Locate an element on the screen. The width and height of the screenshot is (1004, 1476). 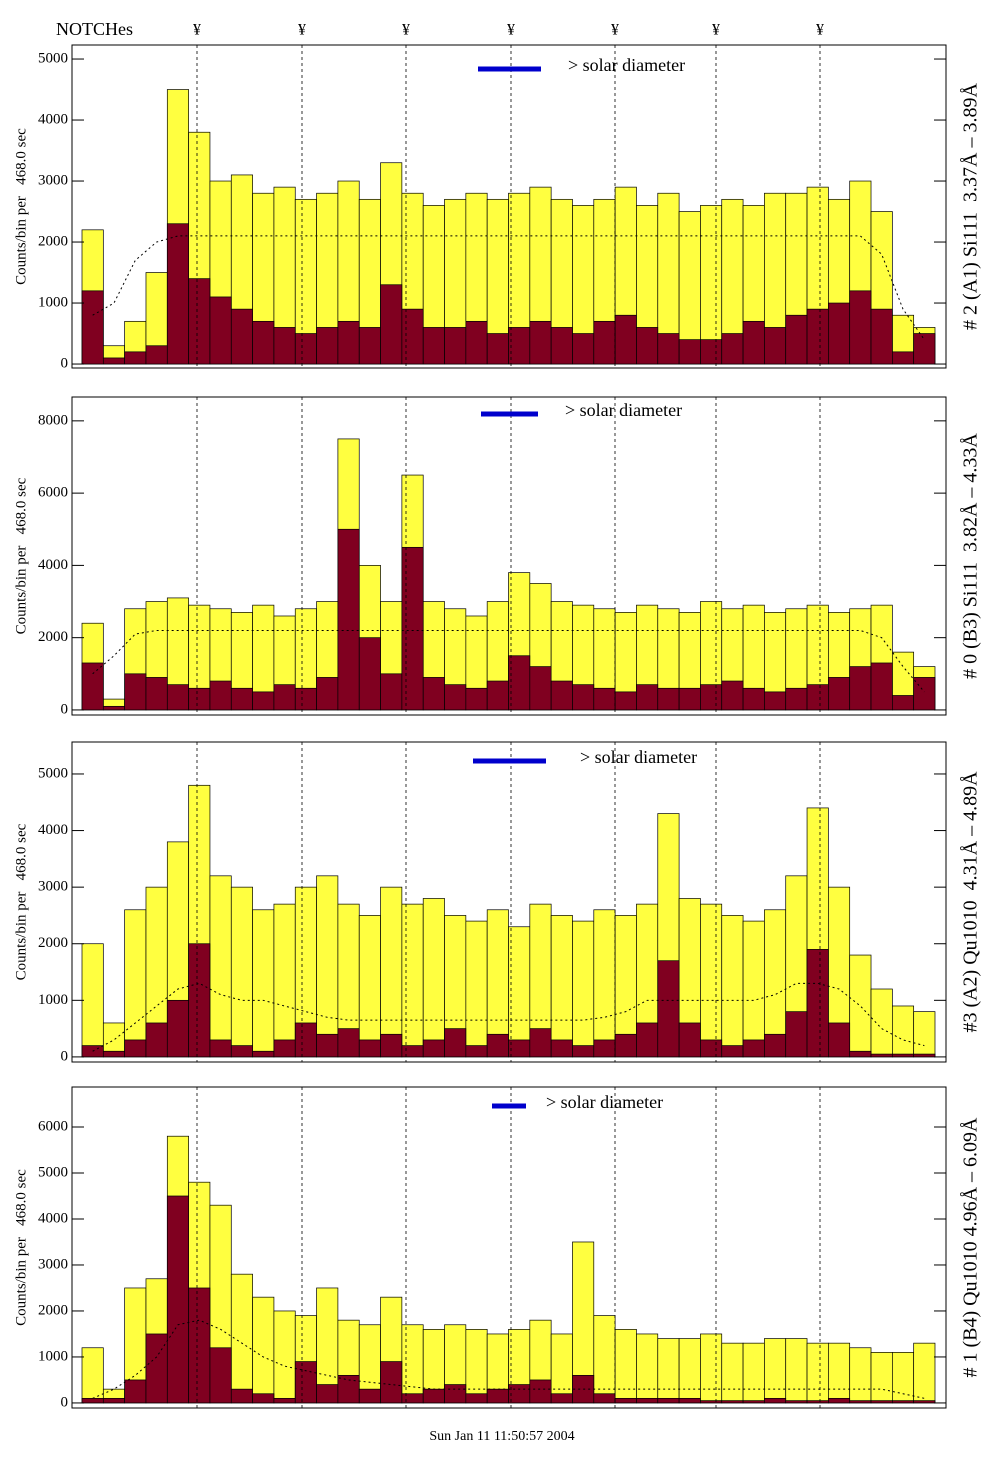
y-tick-label: 5000 is located at coordinates (53, 58).